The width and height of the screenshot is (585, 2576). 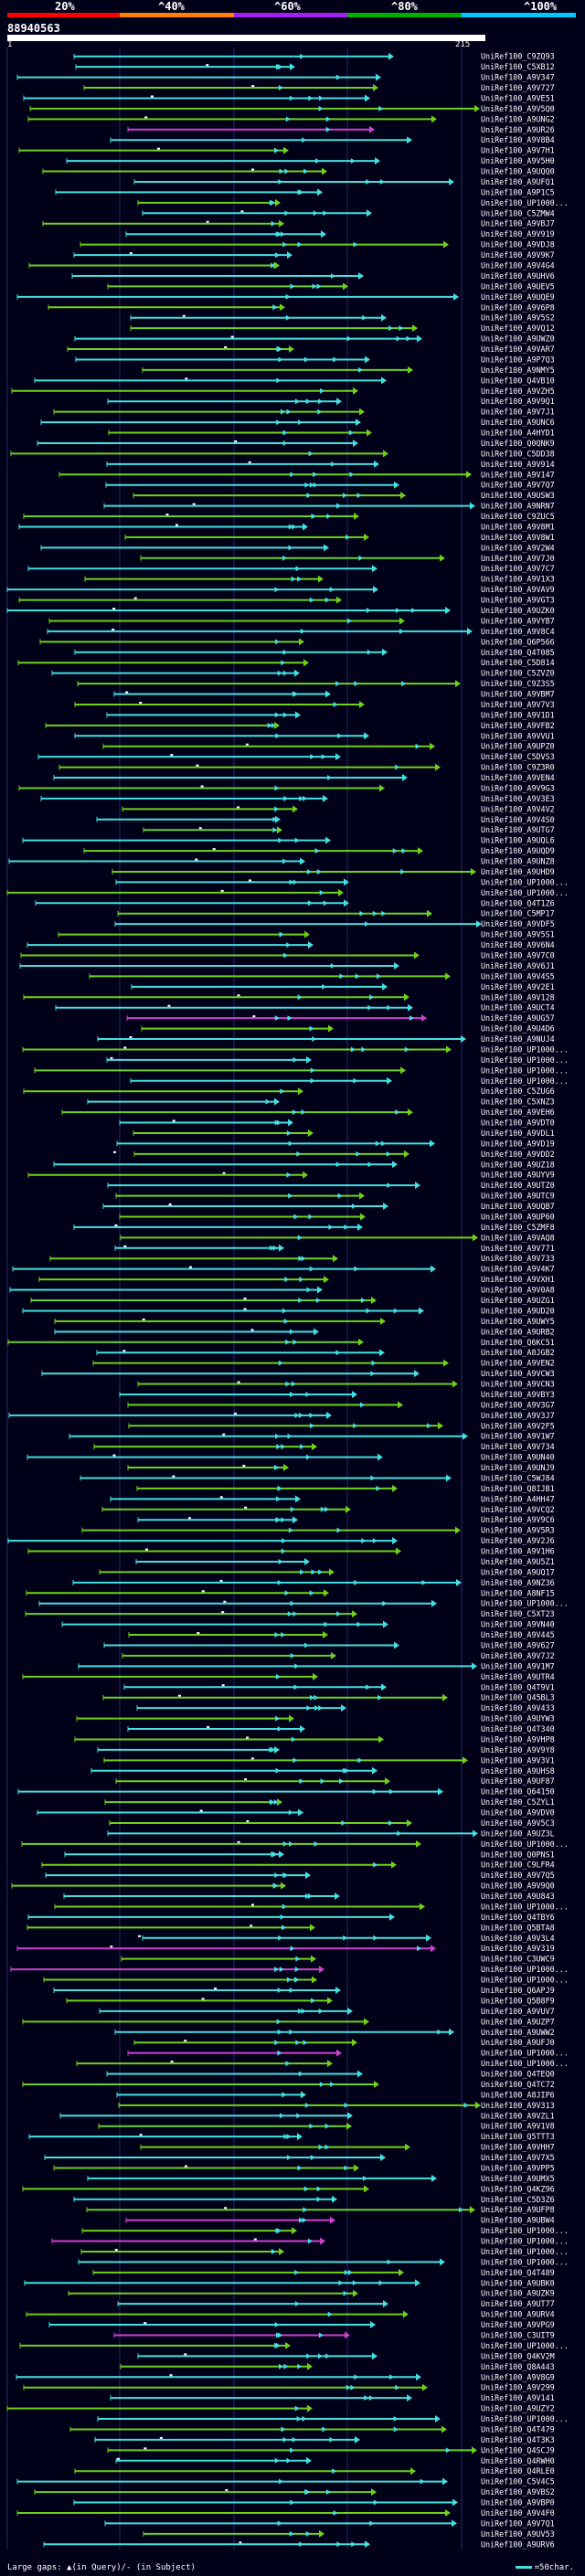 What do you see at coordinates (518, 2167) in the screenshot?
I see `hit-label: UniRef100_A9VPP5` at bounding box center [518, 2167].